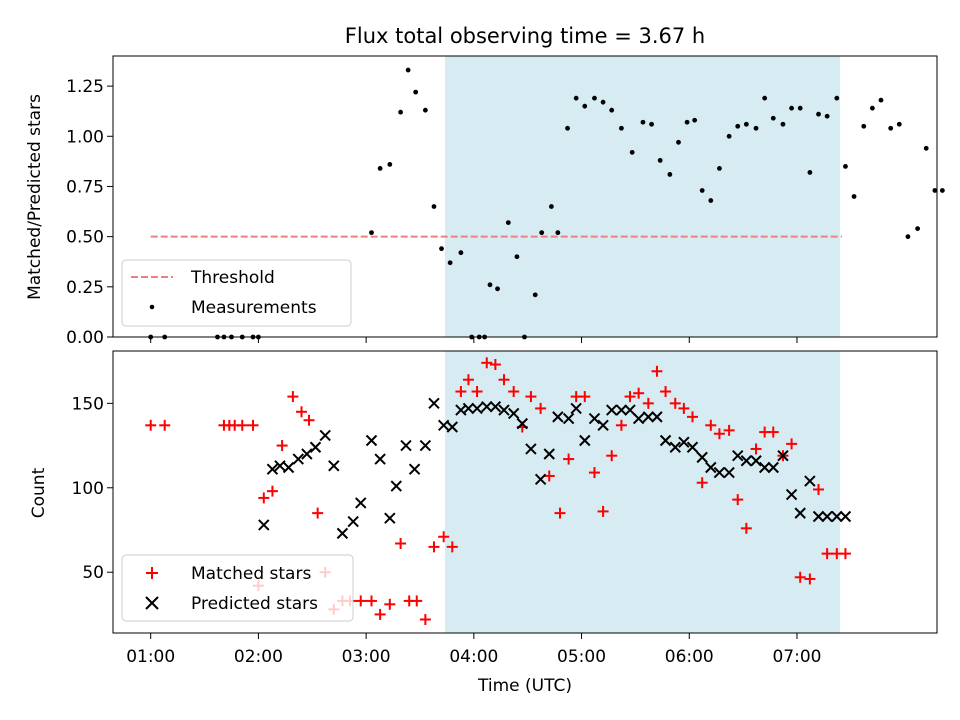 The height and width of the screenshot is (720, 960). Describe the element at coordinates (89, 212) in the screenshot. I see `top-y-ticks: 0.00 0.25 0.50 0.75 1.00 1.25` at that location.